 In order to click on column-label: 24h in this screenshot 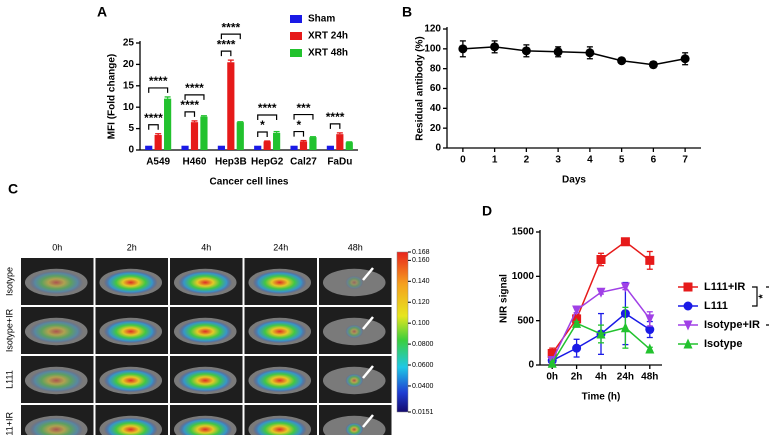, I will do `click(280, 247)`.